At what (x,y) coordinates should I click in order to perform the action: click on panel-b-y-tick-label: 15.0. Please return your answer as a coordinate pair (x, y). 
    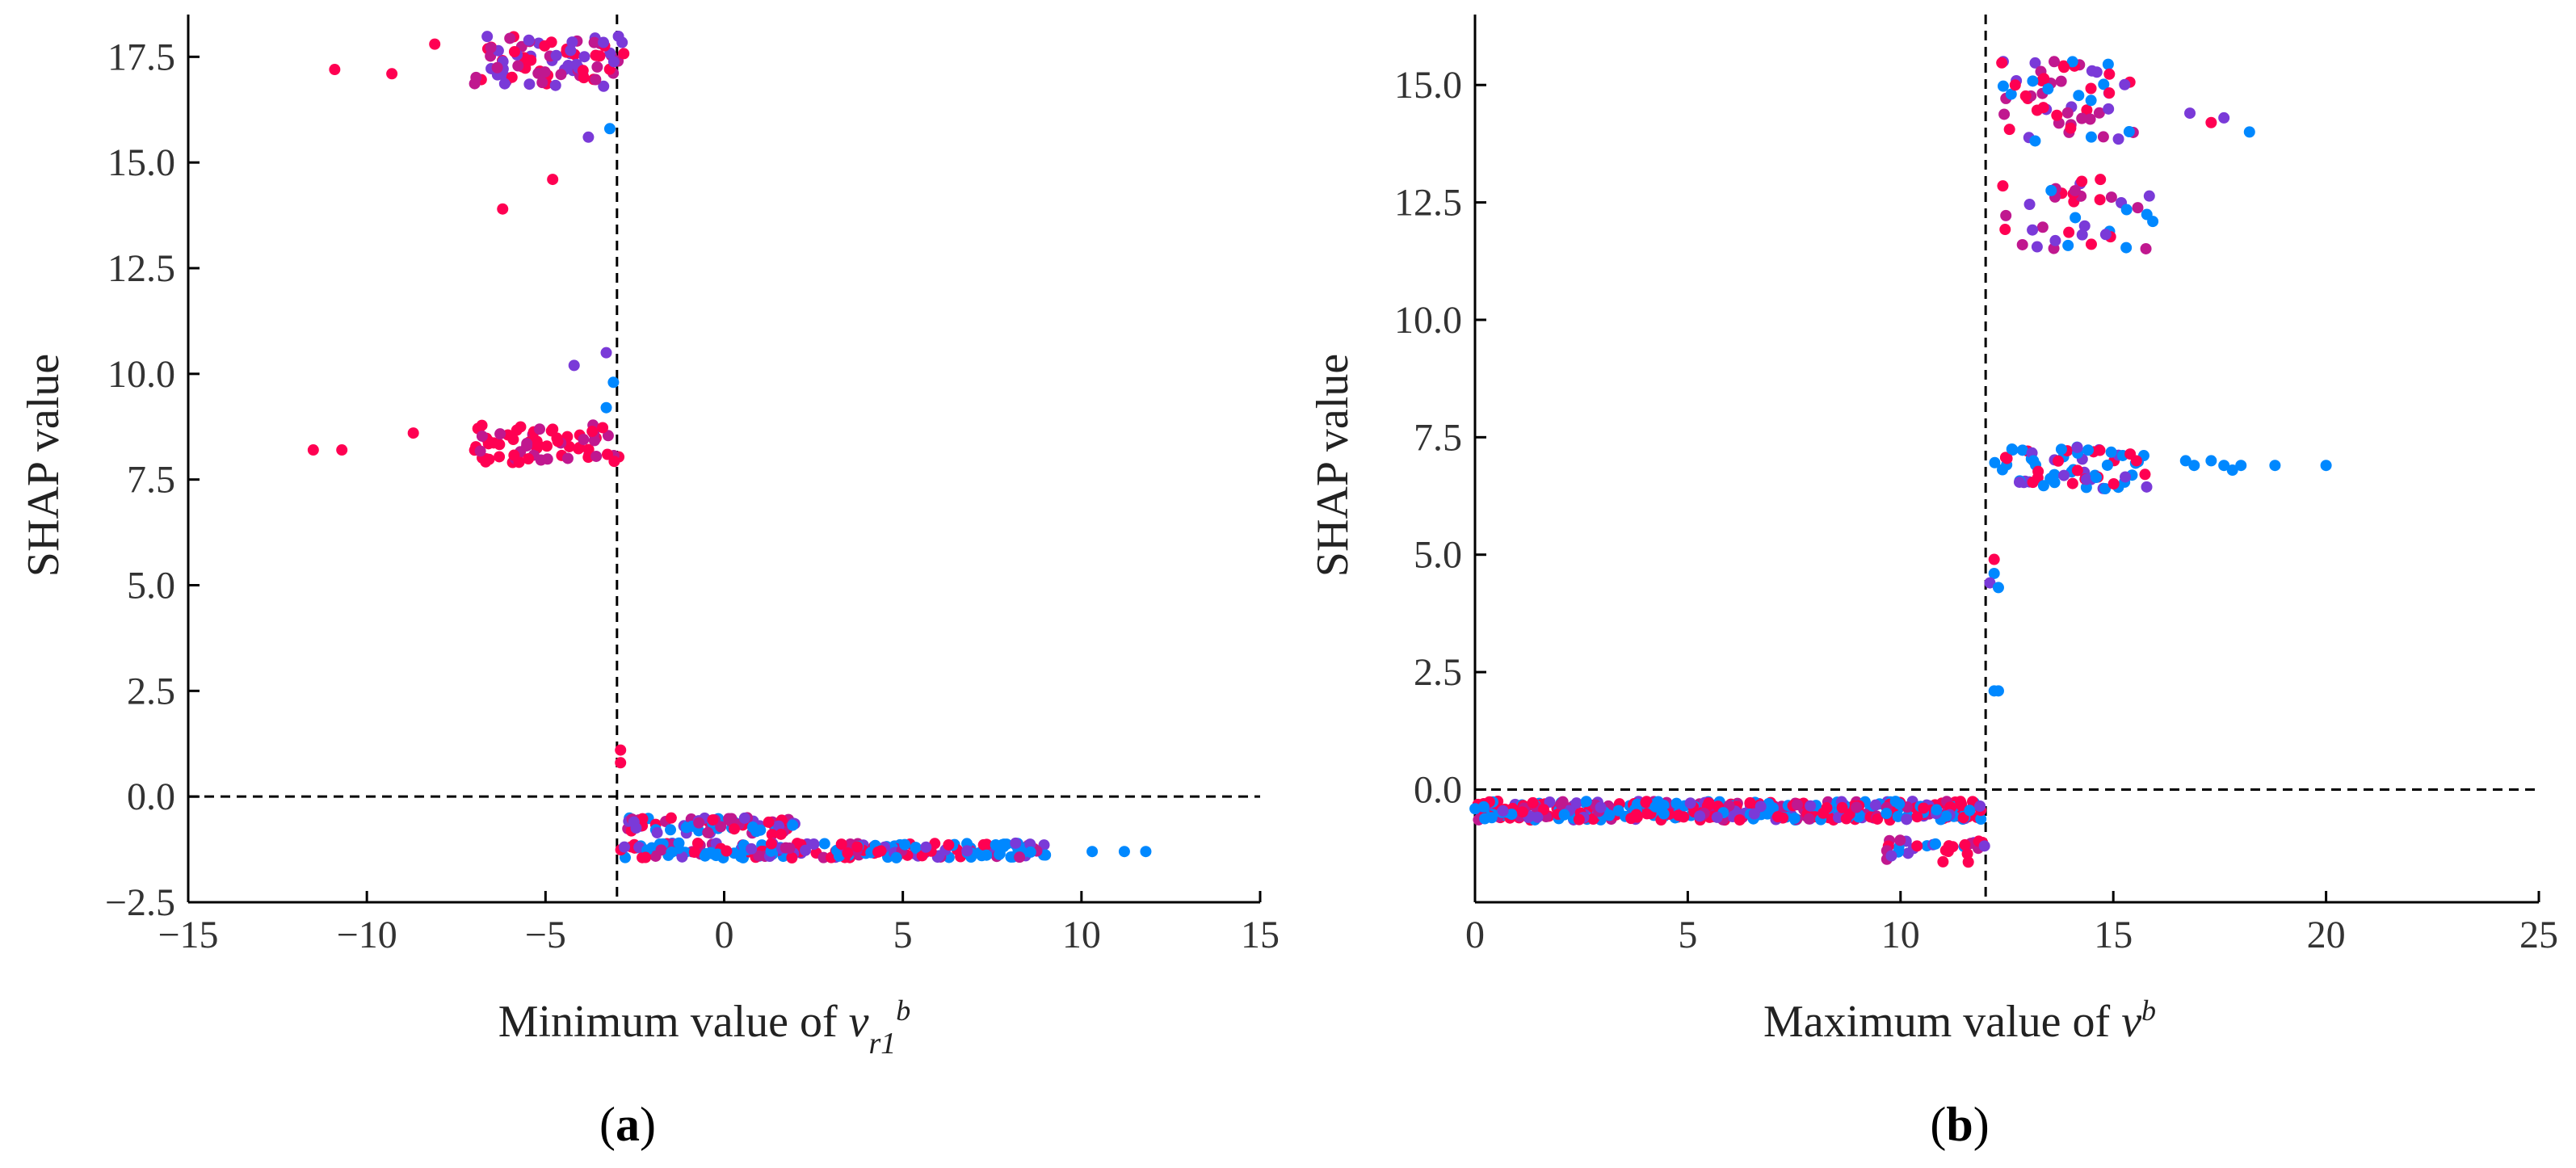
    Looking at the image, I should click on (1428, 85).